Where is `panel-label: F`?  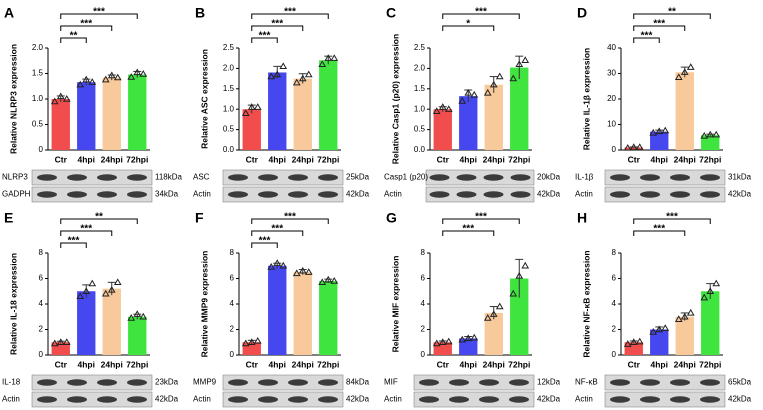 panel-label: F is located at coordinates (199, 218).